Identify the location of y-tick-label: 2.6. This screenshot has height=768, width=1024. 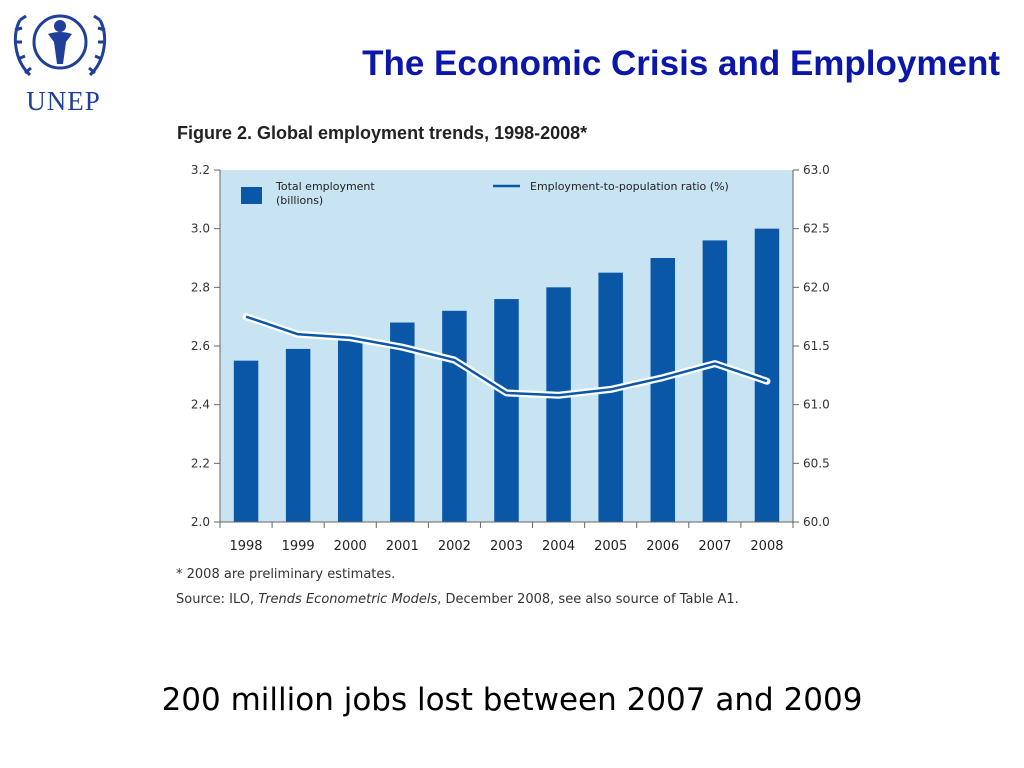
(200, 346).